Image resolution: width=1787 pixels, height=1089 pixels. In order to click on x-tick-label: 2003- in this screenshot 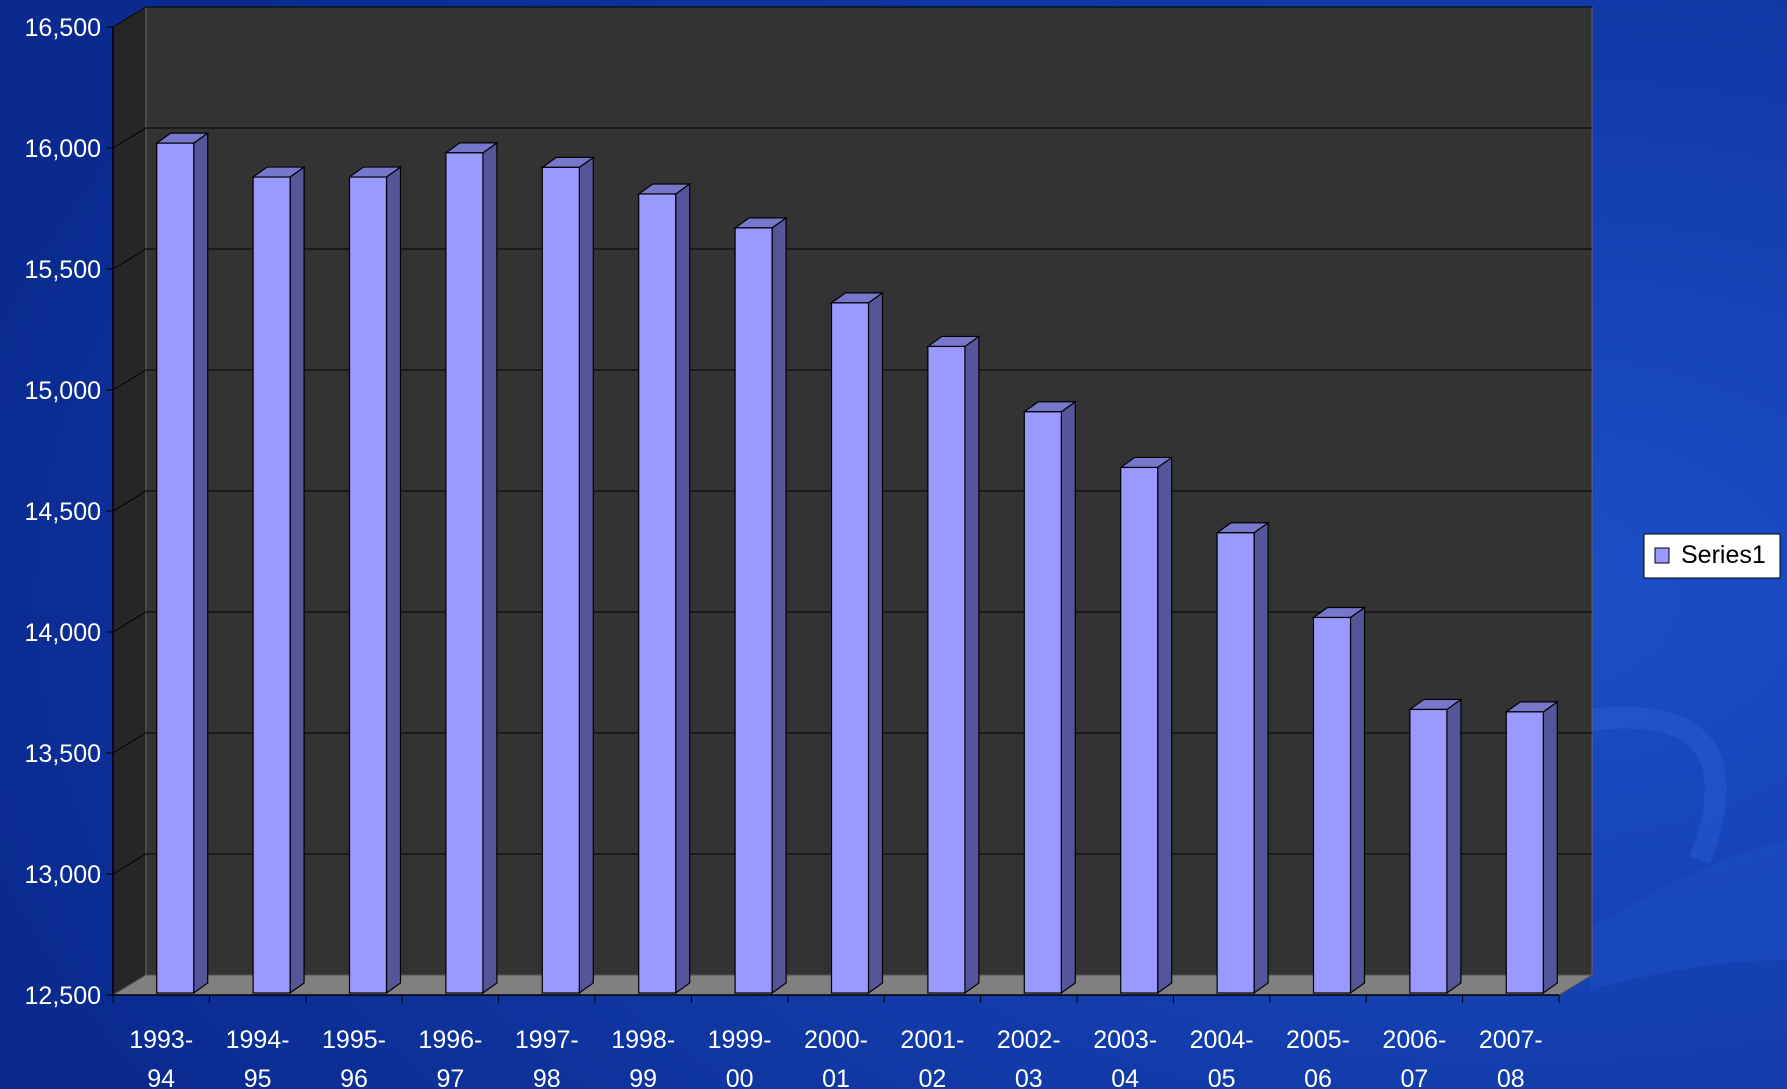, I will do `click(1125, 1040)`.